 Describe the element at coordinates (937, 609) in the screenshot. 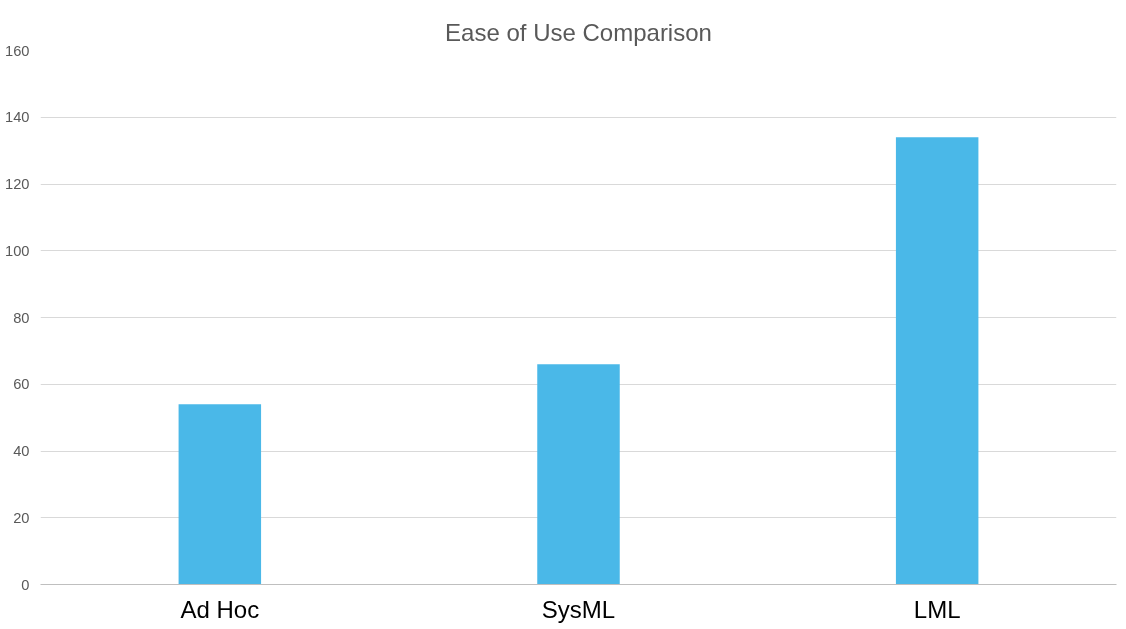

I see `x-tick-label: LML` at that location.